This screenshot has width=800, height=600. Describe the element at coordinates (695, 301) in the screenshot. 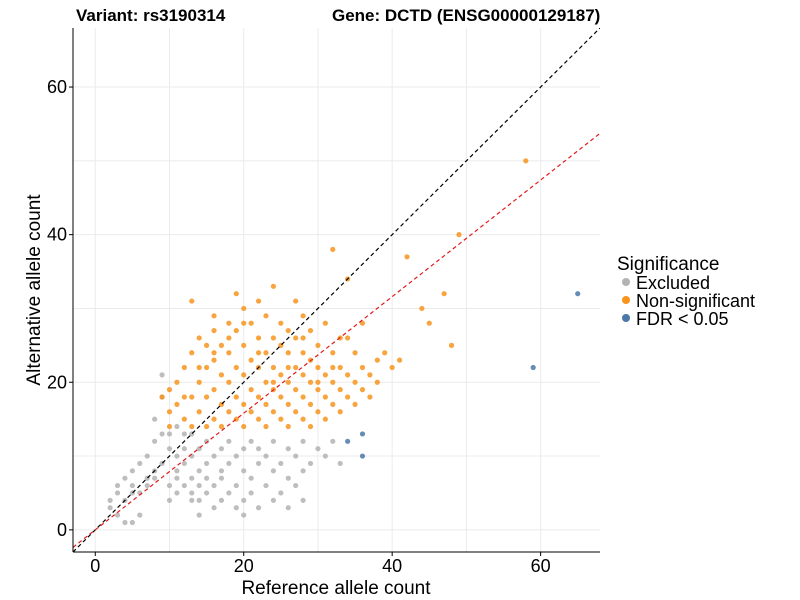

I see `legend-label-non-significant: Non-significant` at that location.